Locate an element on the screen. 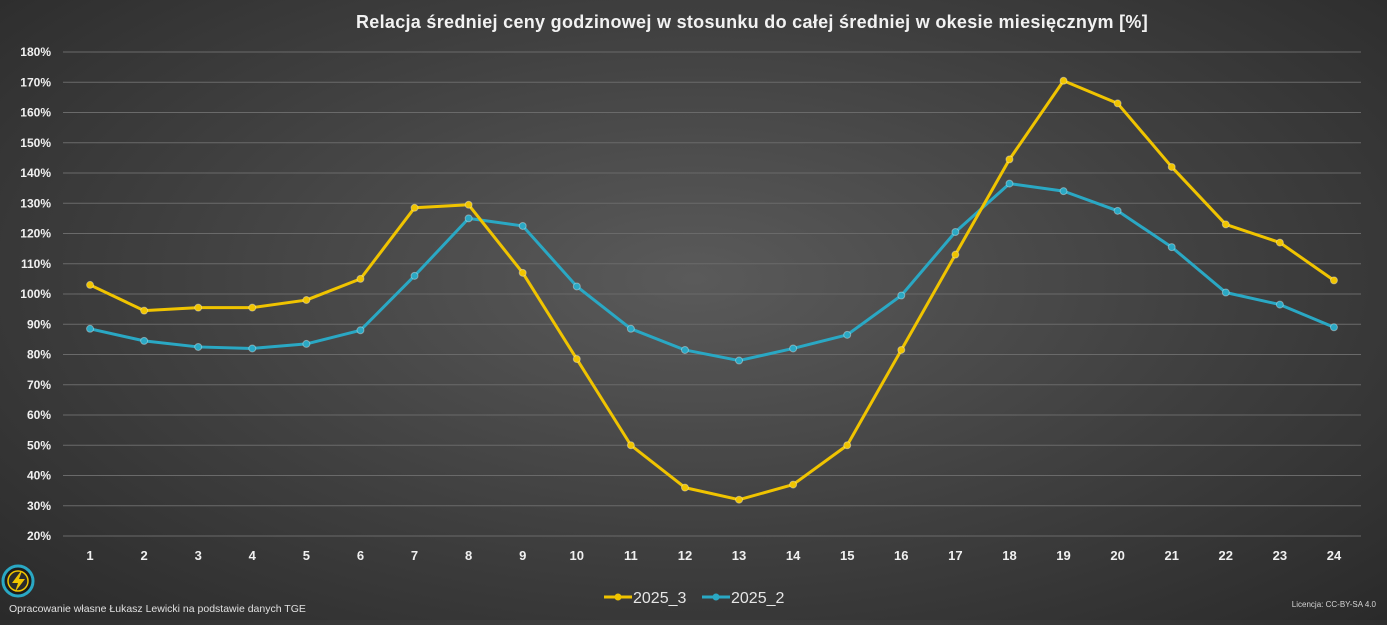  legend: 2025_3 2025_2 is located at coordinates (694, 598).